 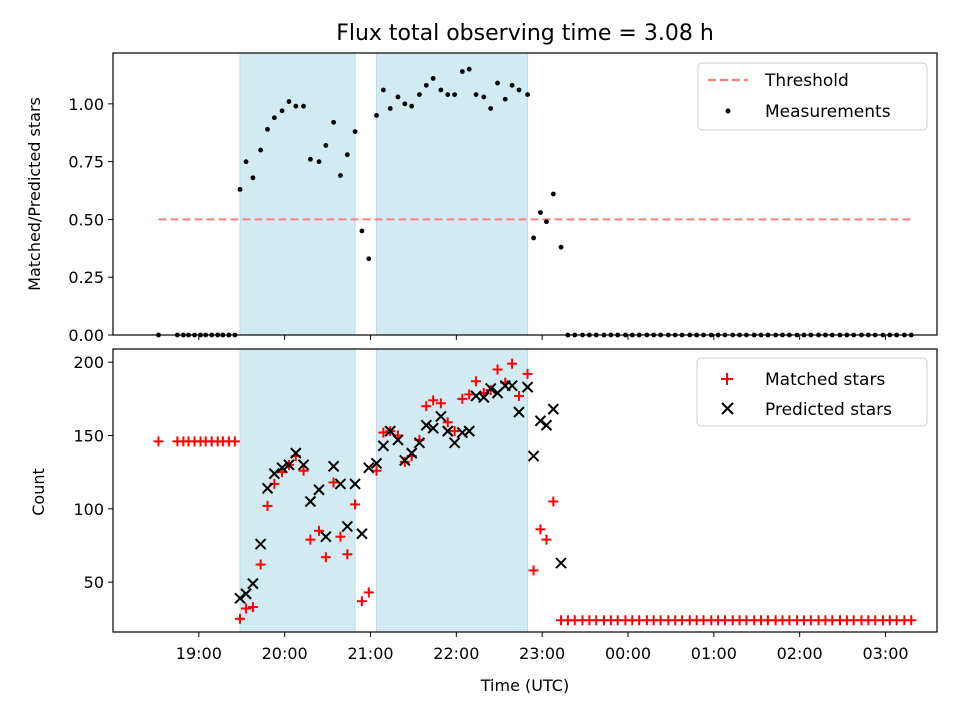 I want to click on legend-predicted-swatch, so click(x=727, y=408).